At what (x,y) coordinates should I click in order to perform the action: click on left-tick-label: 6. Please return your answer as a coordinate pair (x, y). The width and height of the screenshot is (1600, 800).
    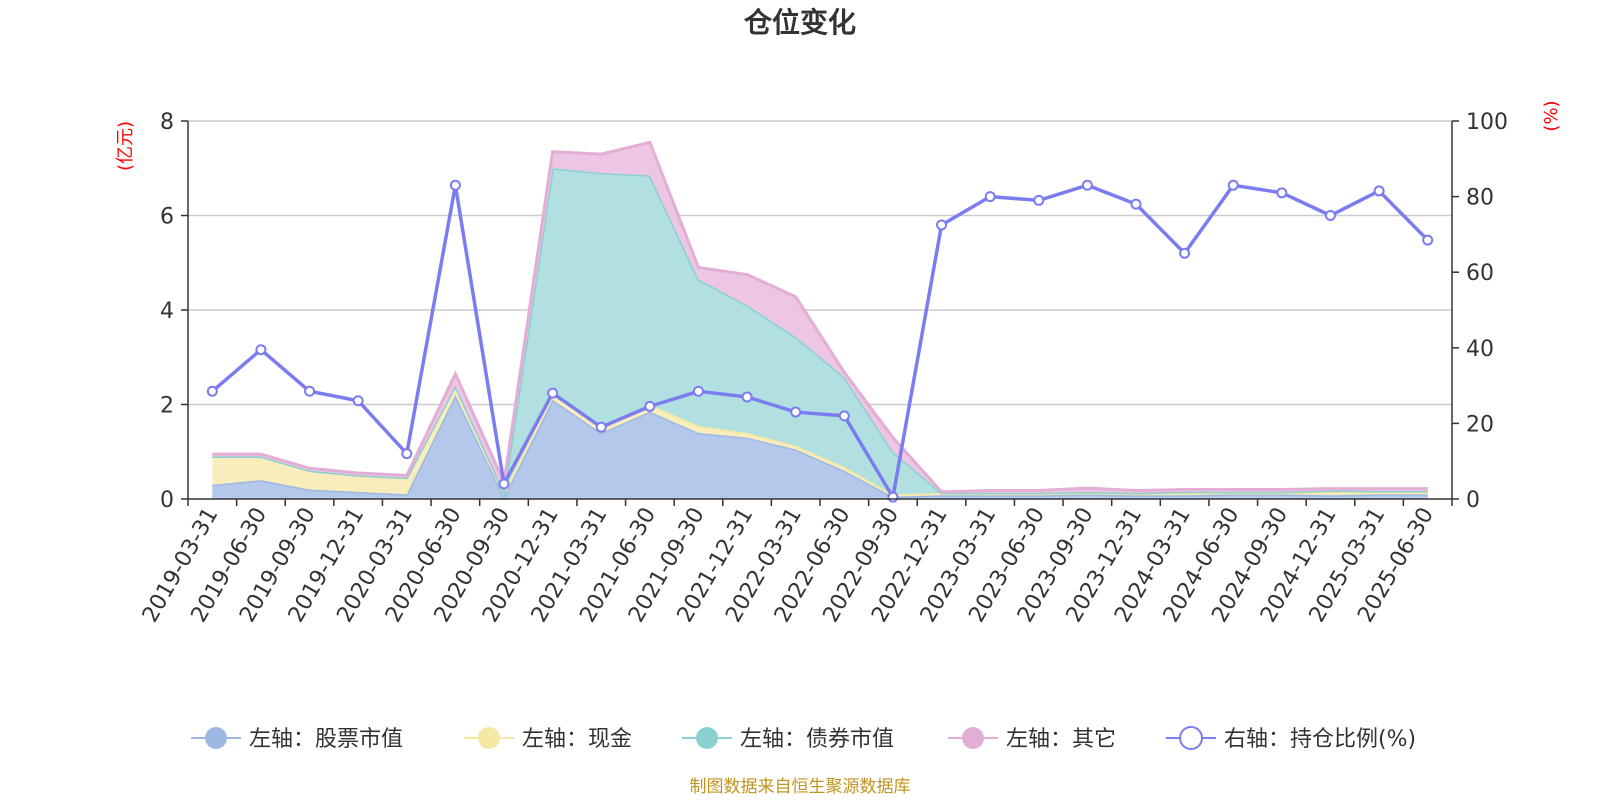
    Looking at the image, I should click on (167, 217).